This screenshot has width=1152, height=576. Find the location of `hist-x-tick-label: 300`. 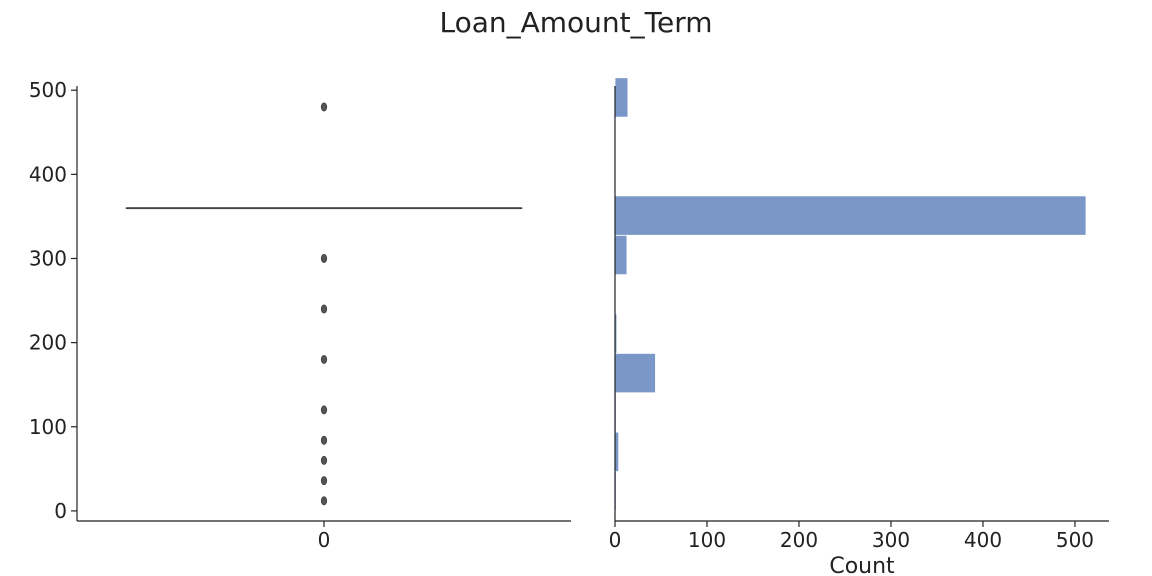

hist-x-tick-label: 300 is located at coordinates (891, 540).